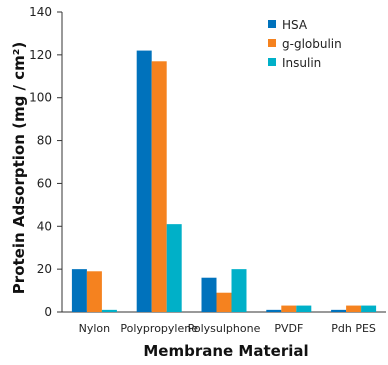 Image resolution: width=388 pixels, height=365 pixels. I want to click on x-category-label: Polysulphone, so click(224, 328).